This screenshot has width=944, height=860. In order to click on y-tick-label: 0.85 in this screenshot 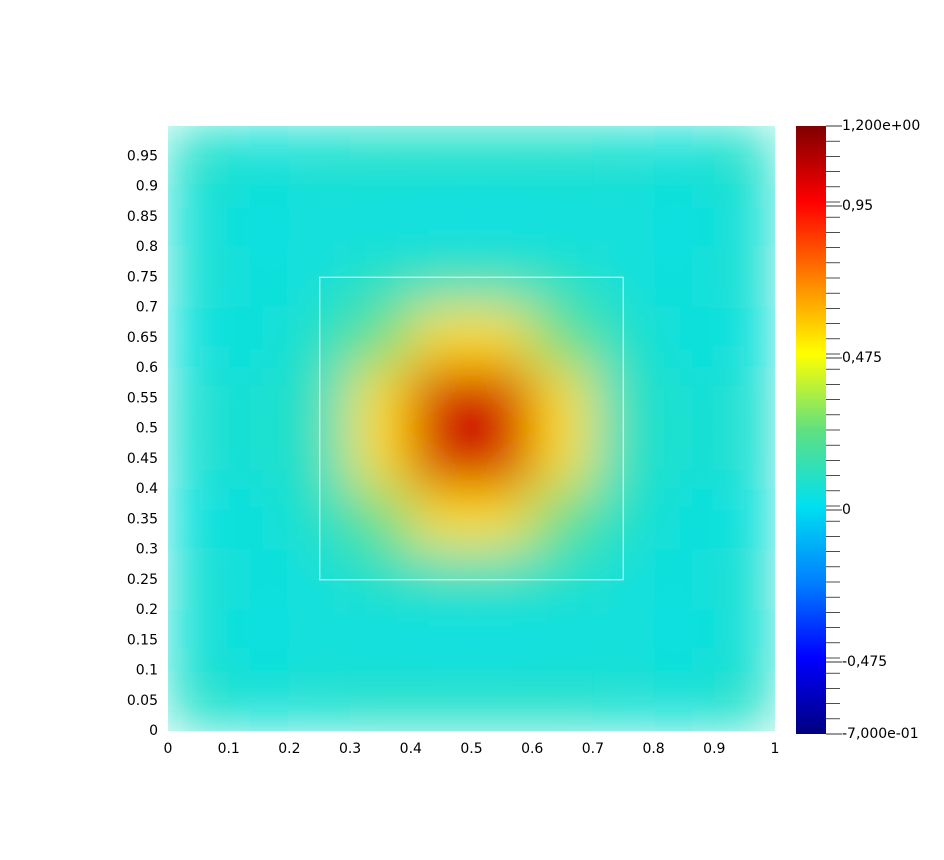, I will do `click(142, 217)`.